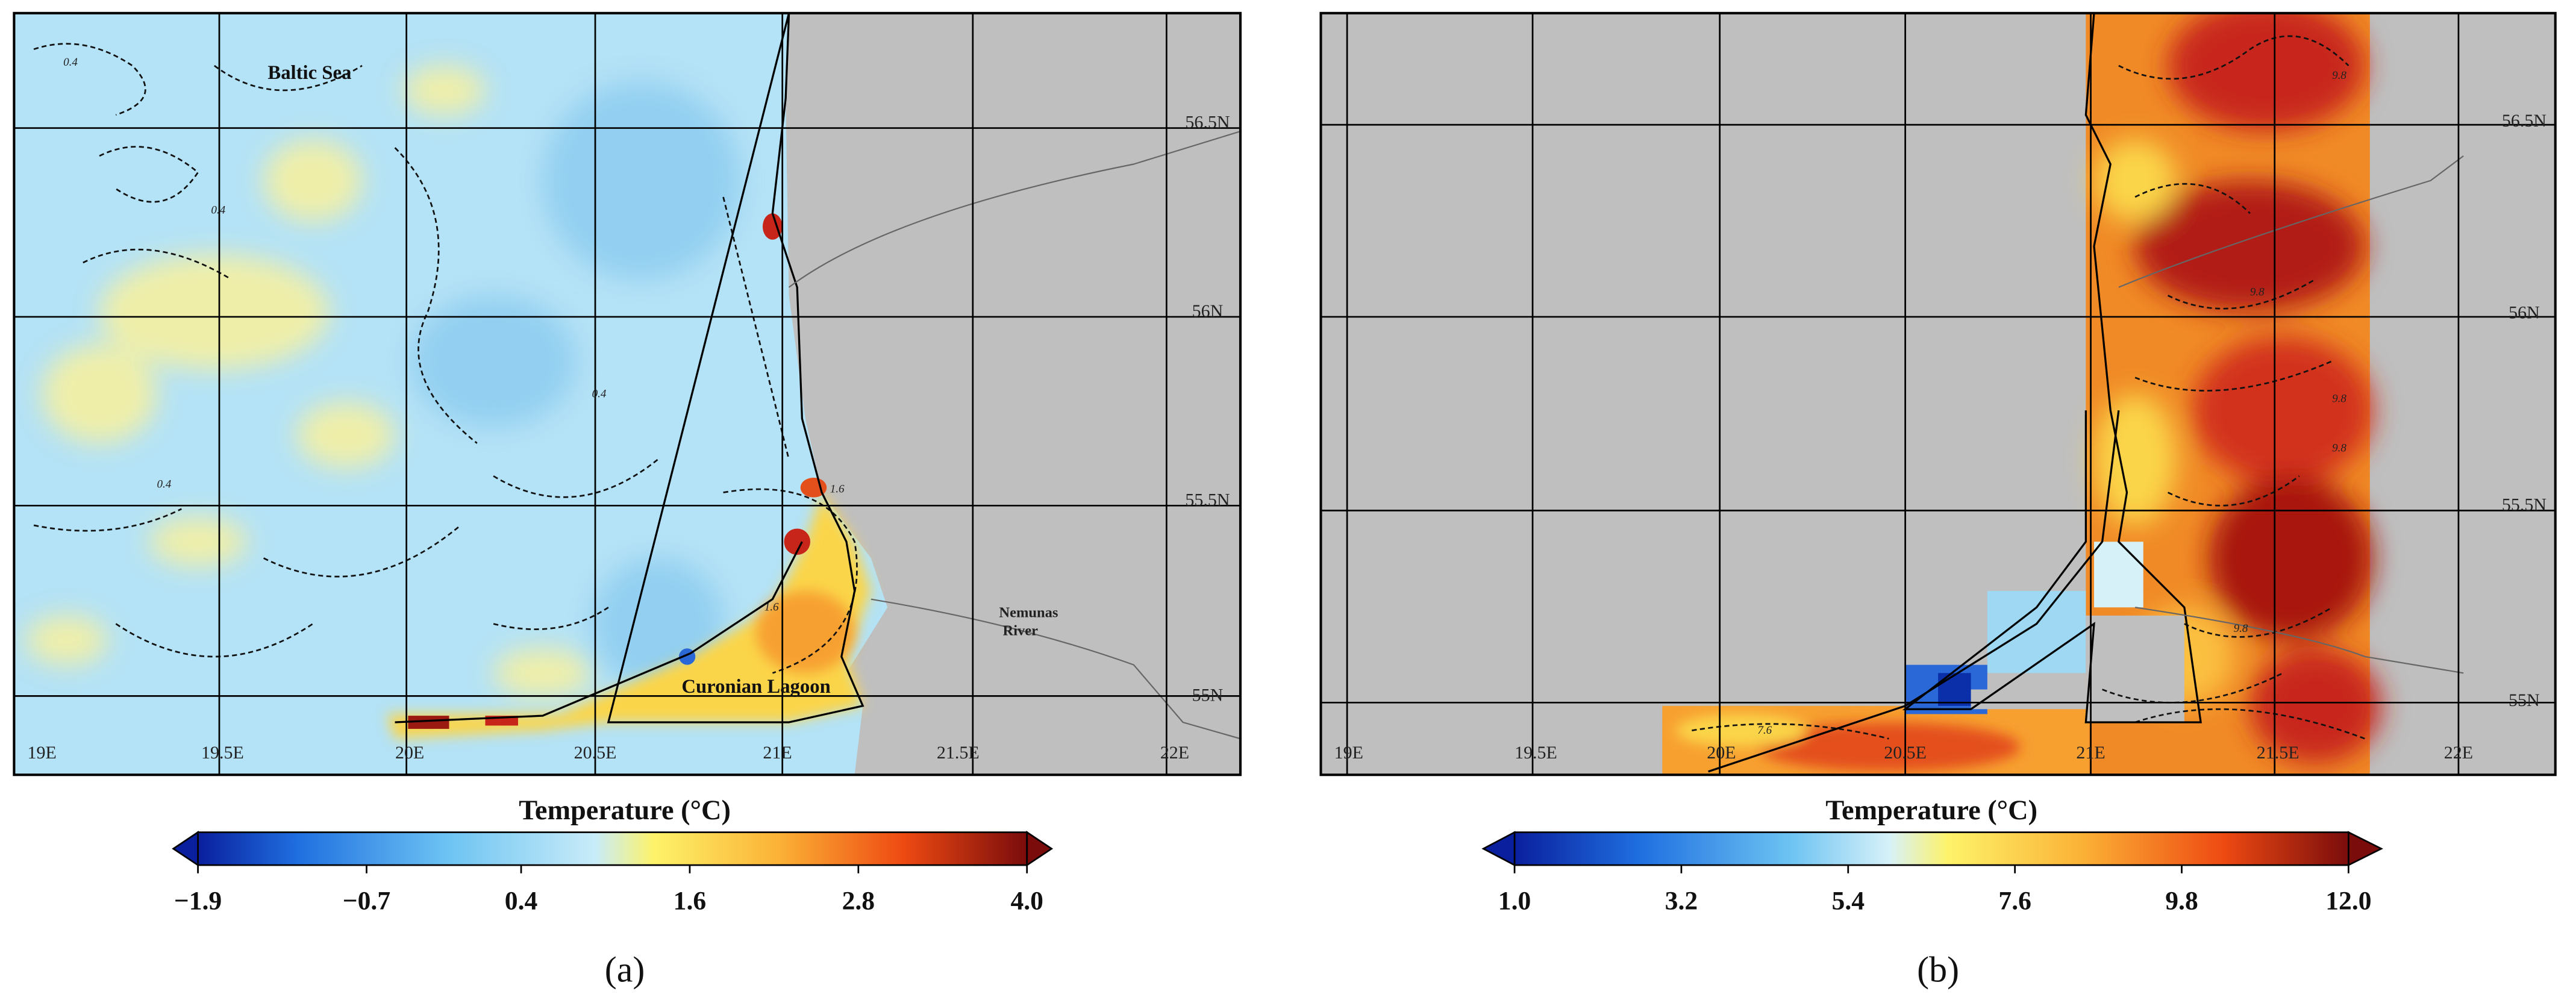 This screenshot has height=1003, width=2576. Describe the element at coordinates (2182, 901) in the screenshot. I see `colorbar-tick-label: 9.8` at that location.